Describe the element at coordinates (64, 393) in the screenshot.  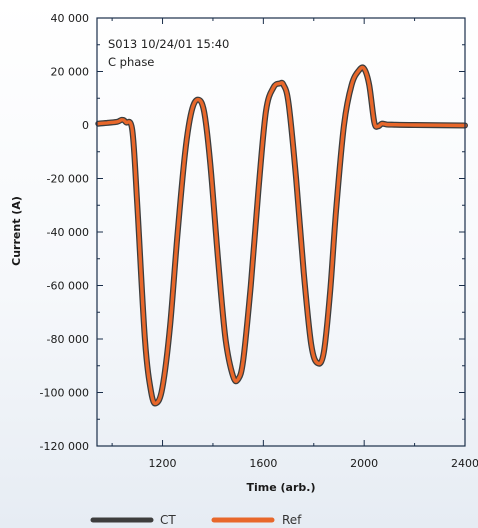
I see `y-tick-label: -100 000` at that location.